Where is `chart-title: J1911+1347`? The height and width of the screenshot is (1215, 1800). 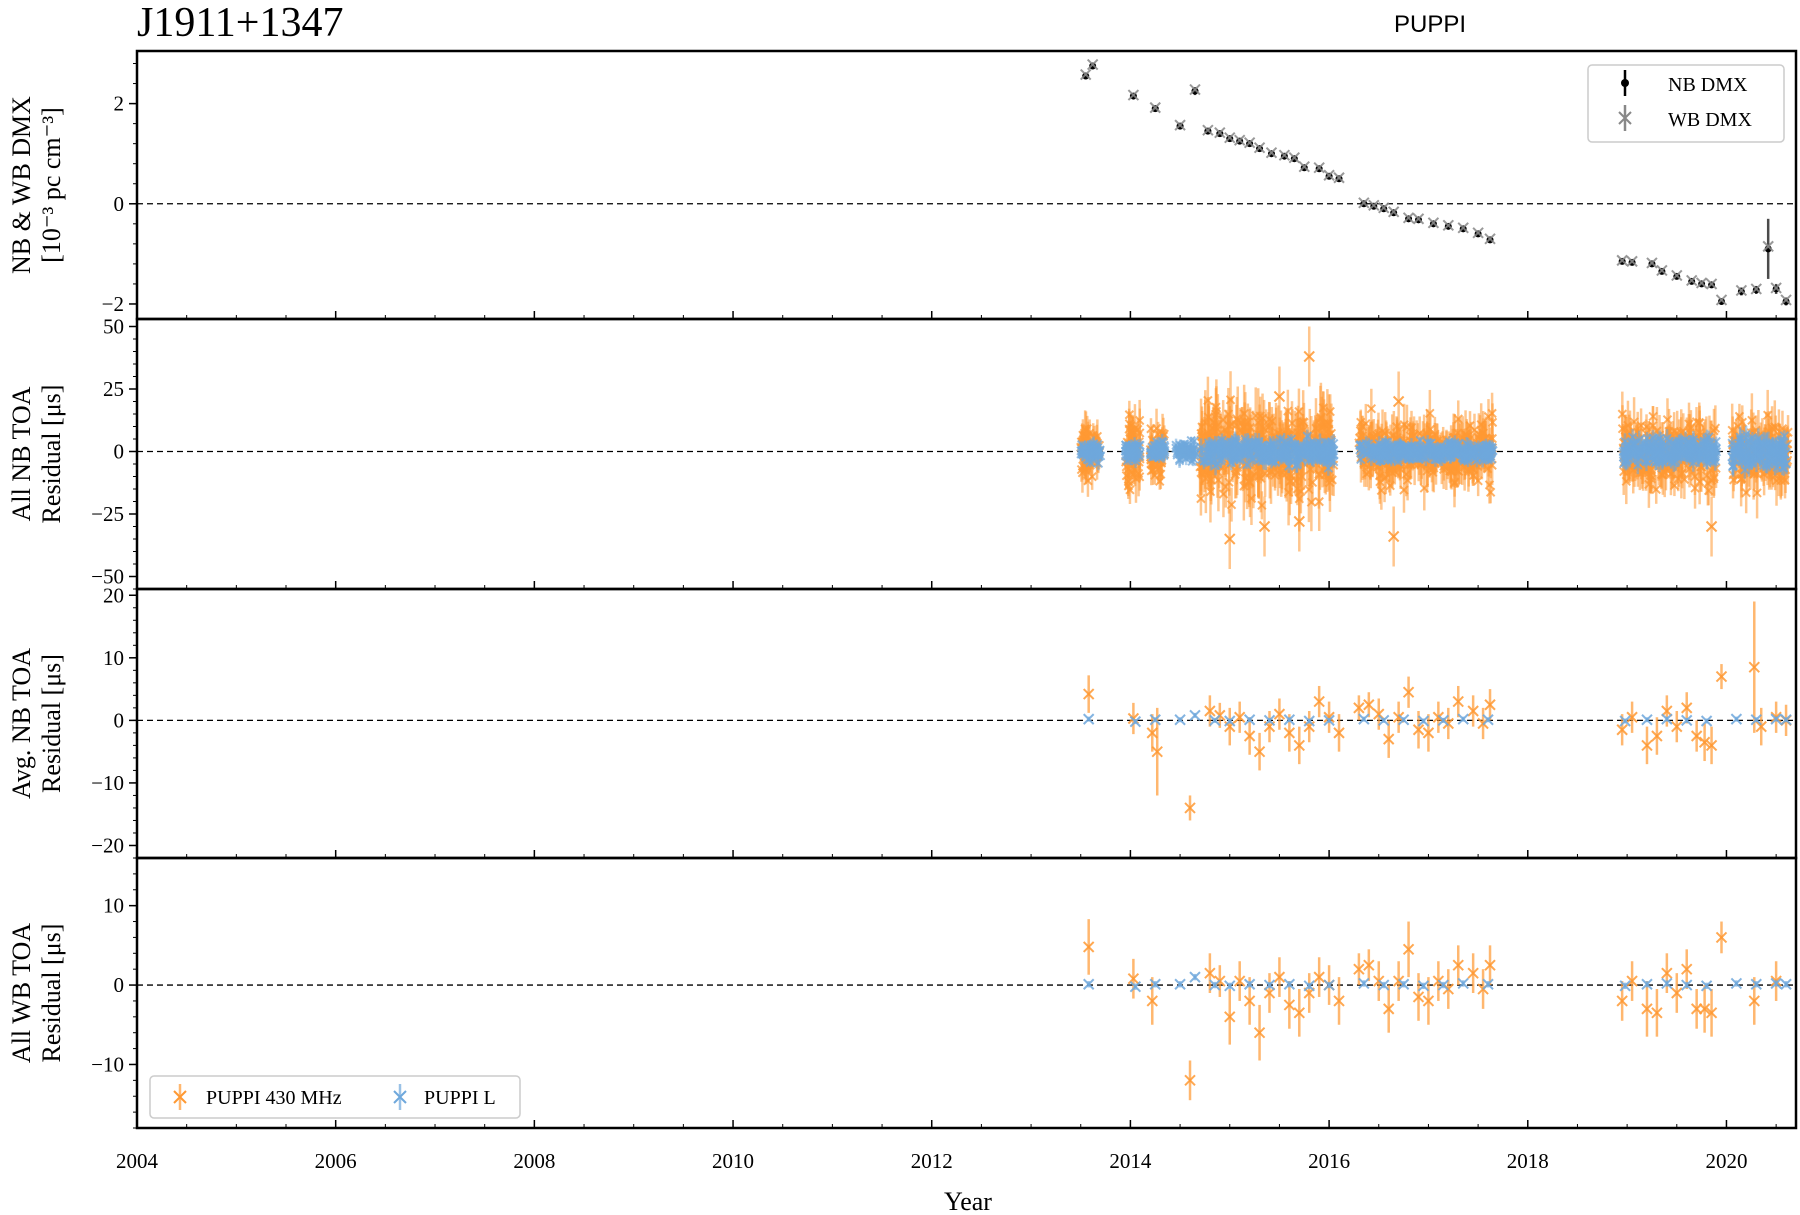 chart-title: J1911+1347 is located at coordinates (240, 23).